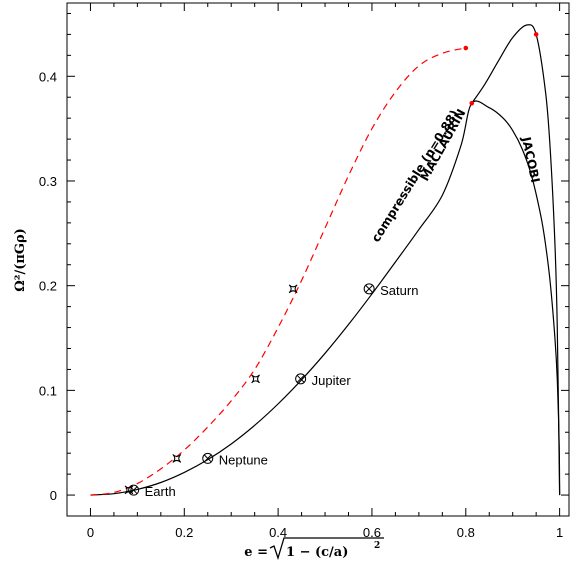 This screenshot has height=579, width=575. I want to click on y-tick-label: 0.4, so click(48, 76).